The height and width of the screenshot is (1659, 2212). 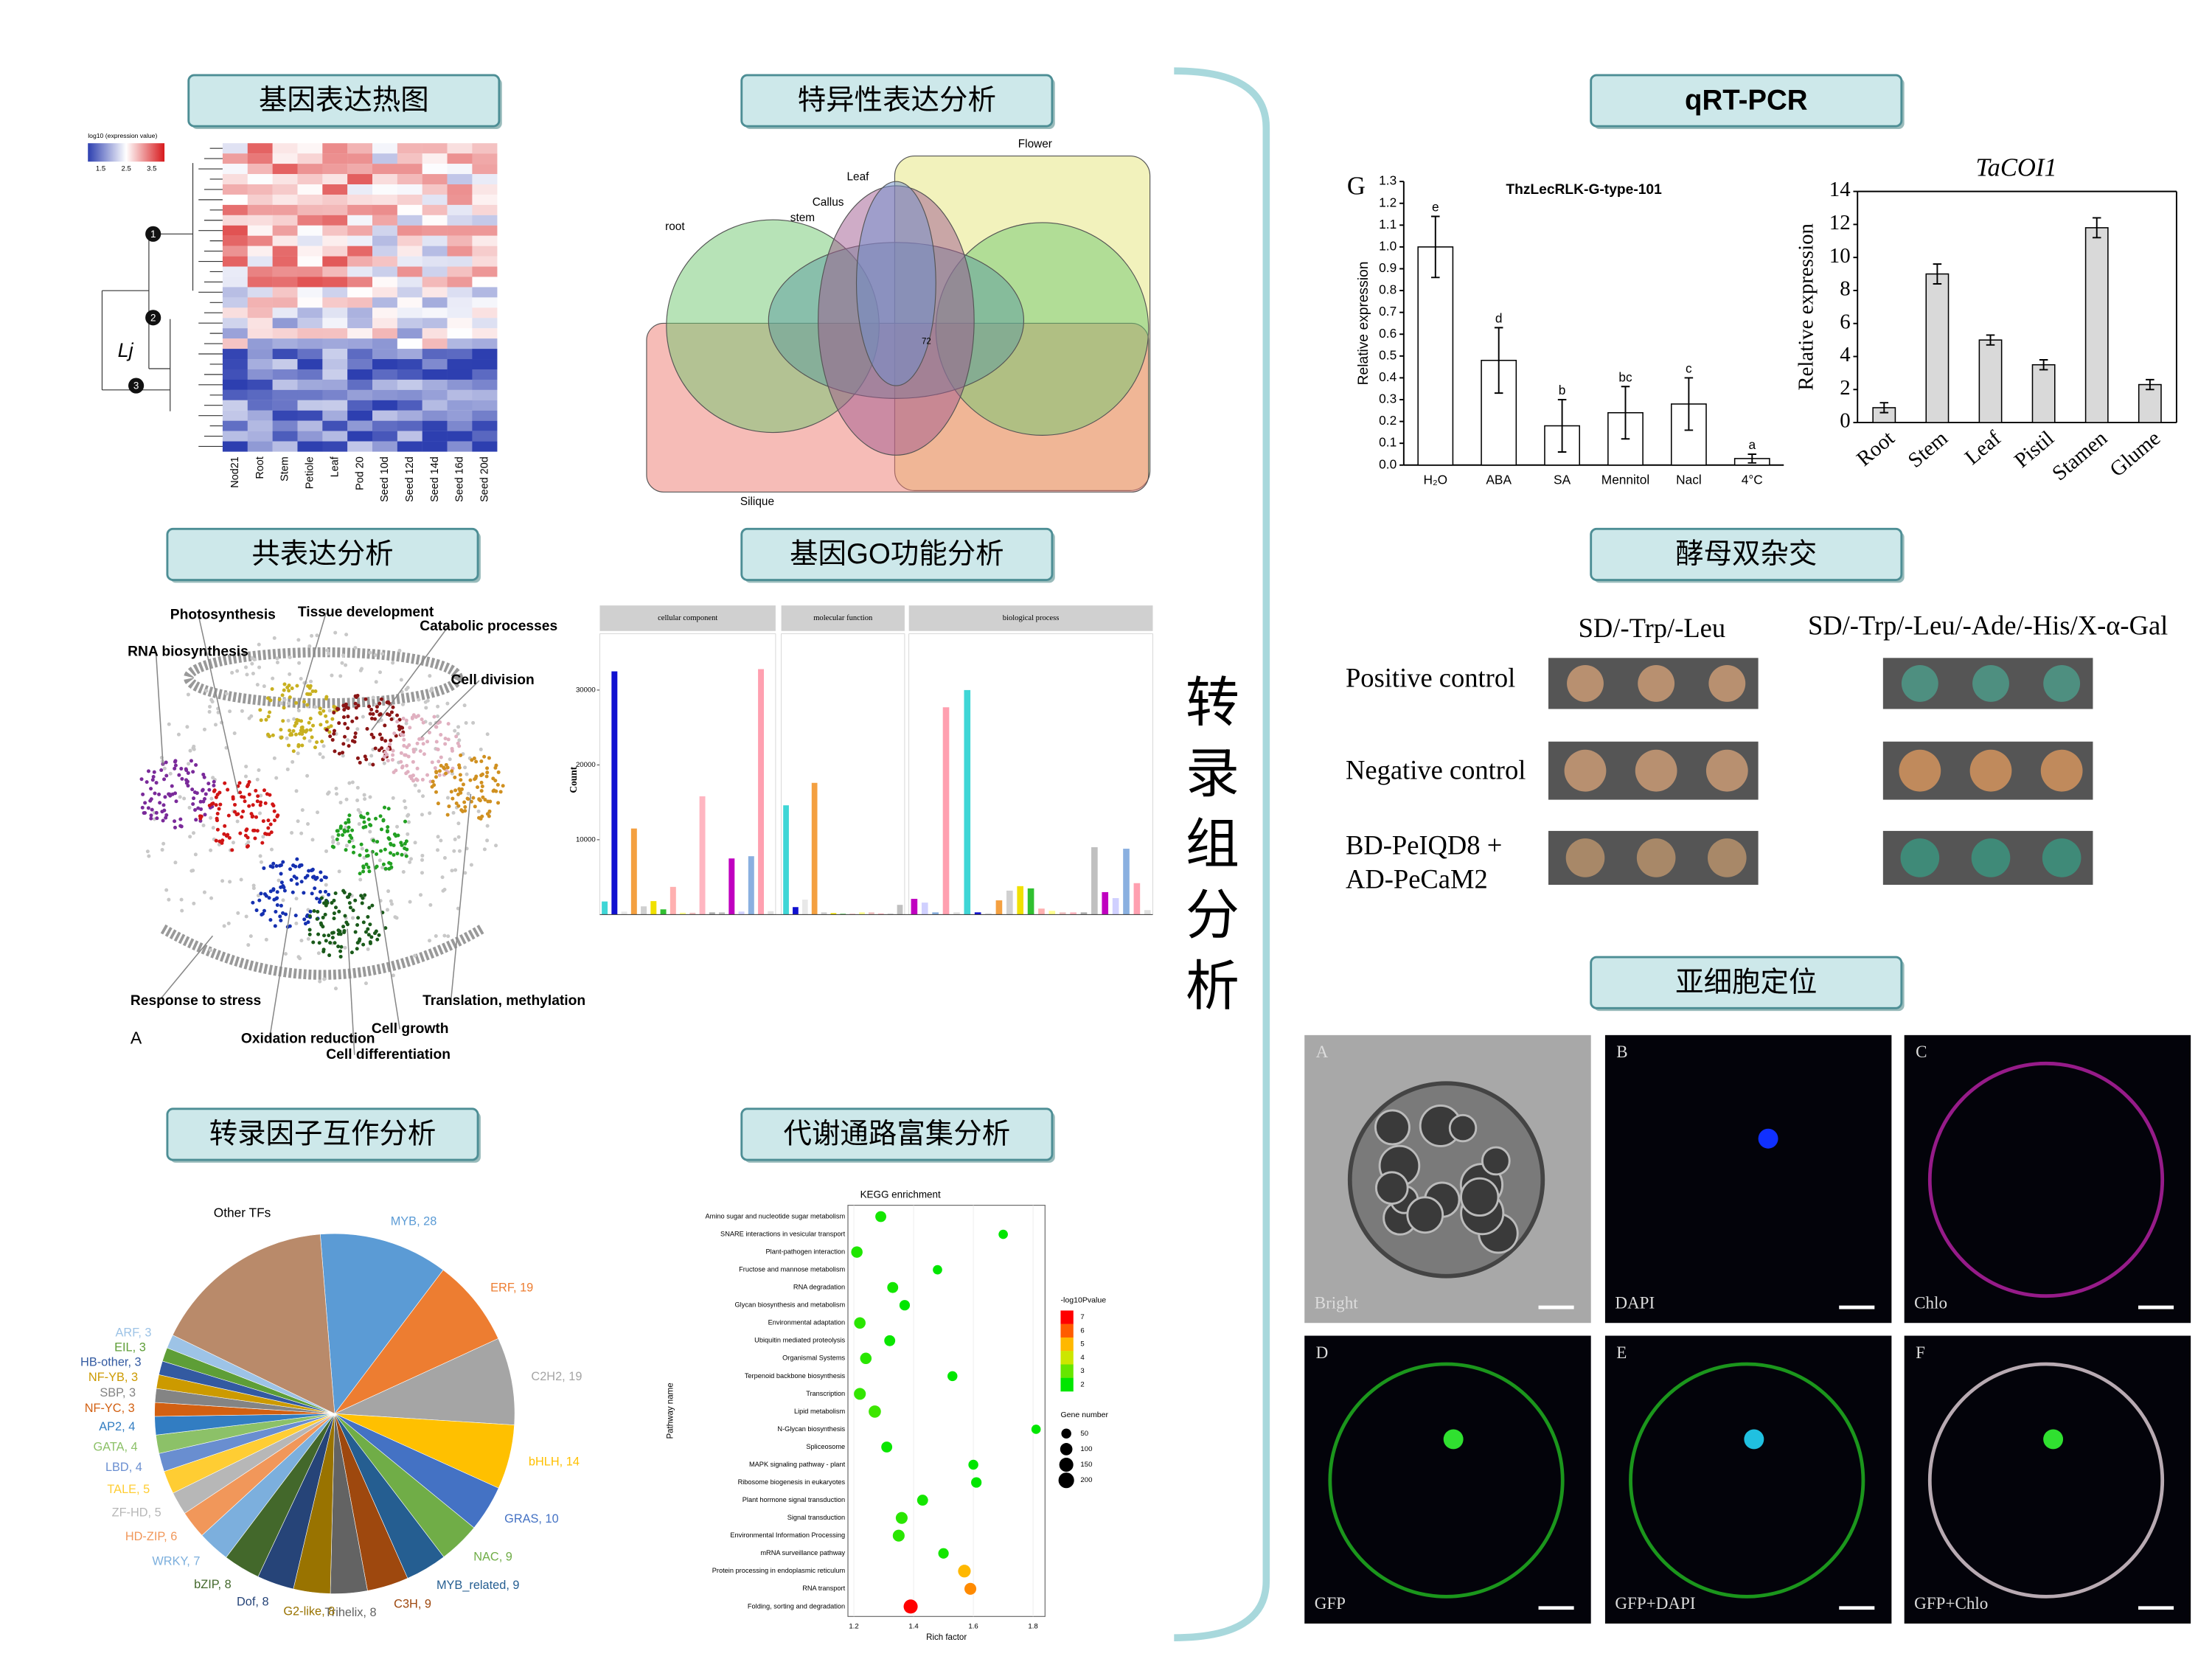 What do you see at coordinates (2046, 1480) in the screenshot?
I see `cell-outline` at bounding box center [2046, 1480].